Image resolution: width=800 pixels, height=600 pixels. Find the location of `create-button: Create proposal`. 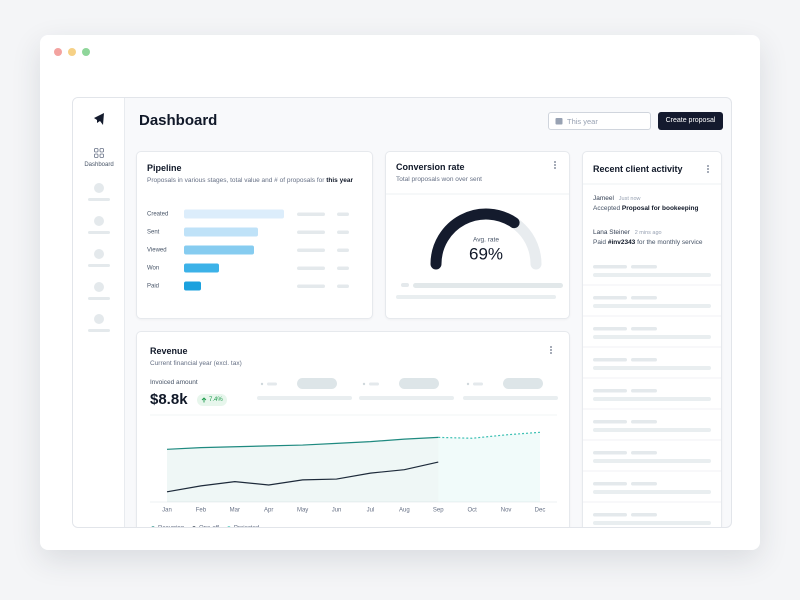

create-button: Create proposal is located at coordinates (690, 121).